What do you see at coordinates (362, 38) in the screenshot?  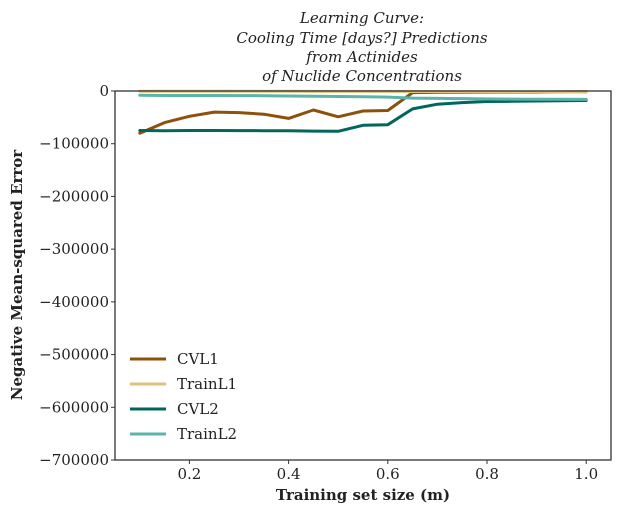 I see `title-line-2: Cooling Time [days?] Predictions` at bounding box center [362, 38].